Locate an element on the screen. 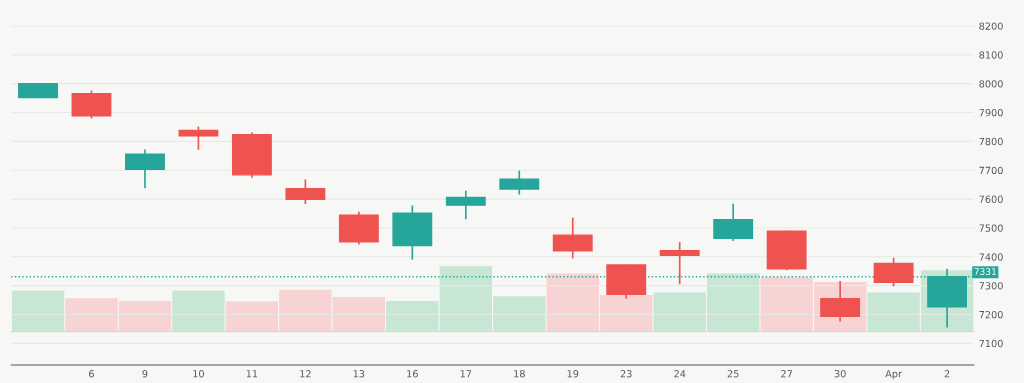  x-tick-label: 13 is located at coordinates (359, 374).